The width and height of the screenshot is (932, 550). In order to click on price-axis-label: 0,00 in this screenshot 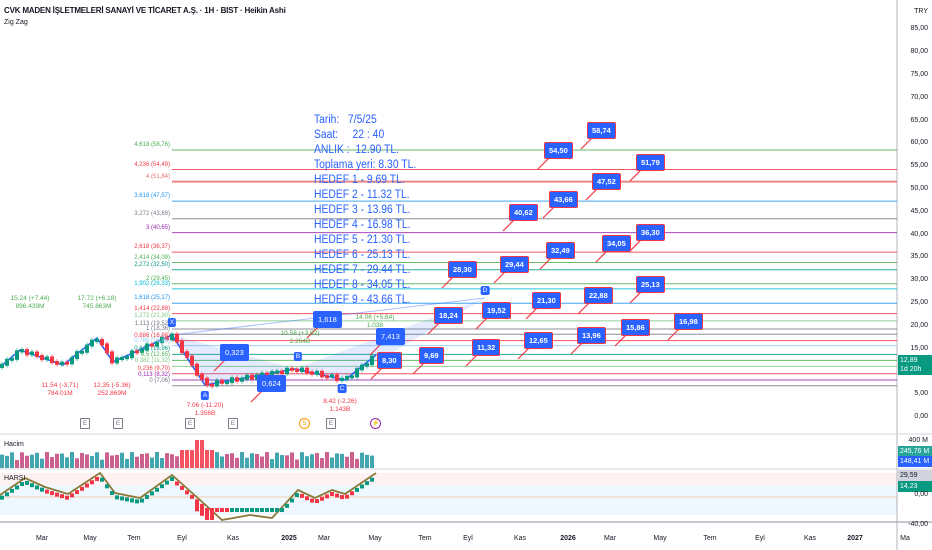, I will do `click(921, 416)`.